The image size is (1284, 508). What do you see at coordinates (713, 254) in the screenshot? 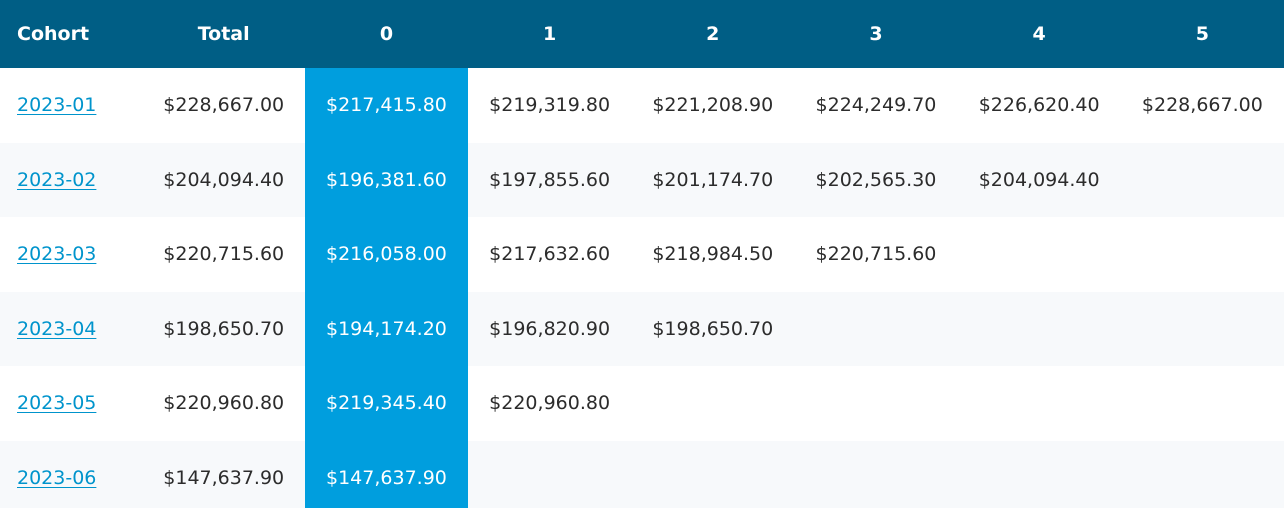
I see `period-2-cell: $218,984.50` at bounding box center [713, 254].